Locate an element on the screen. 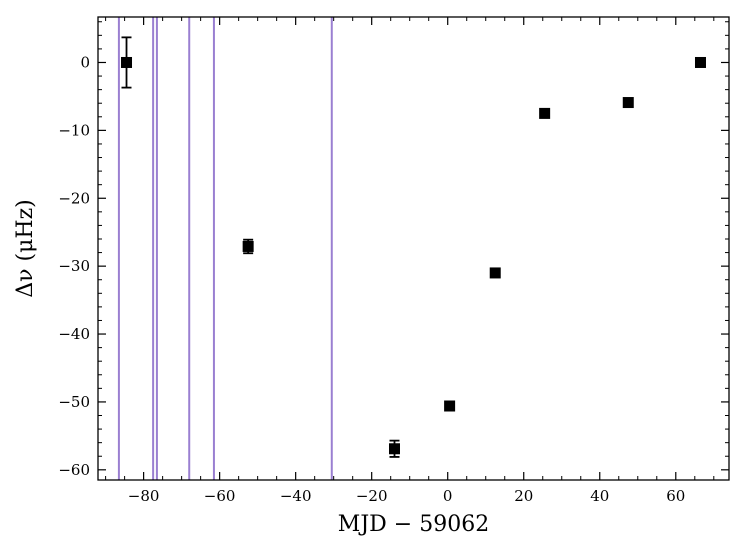  y-axis-label: Δν (μHz) is located at coordinates (25, 248).